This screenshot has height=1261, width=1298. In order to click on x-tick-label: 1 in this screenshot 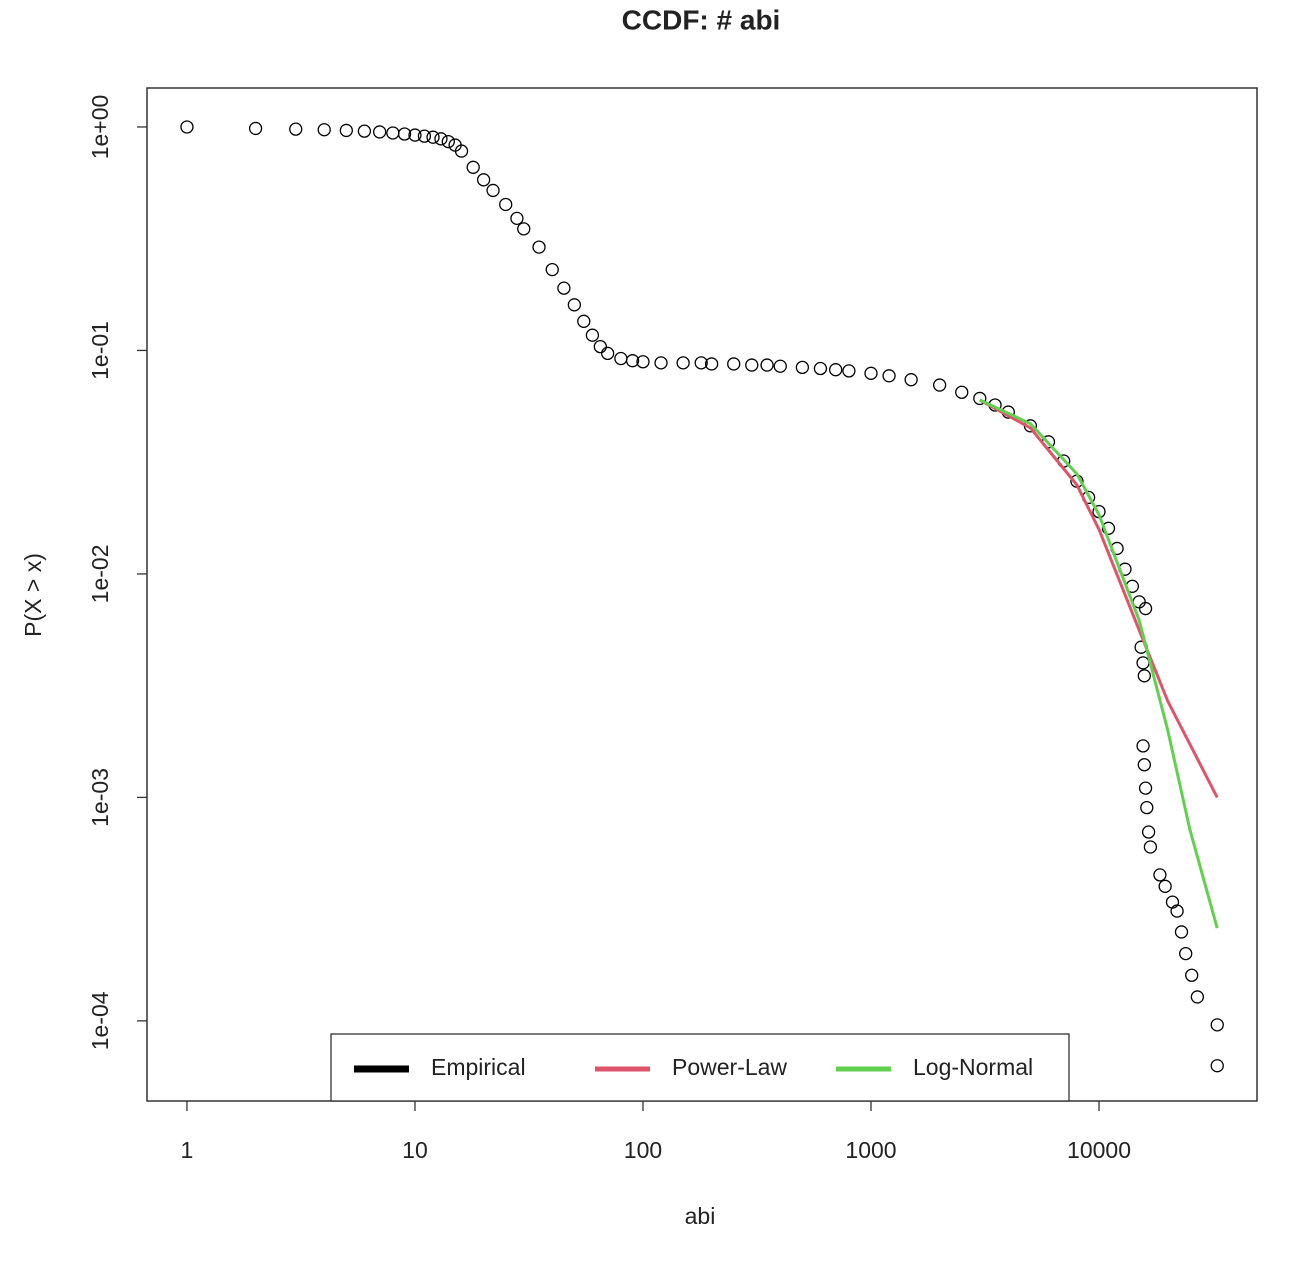, I will do `click(187, 1150)`.